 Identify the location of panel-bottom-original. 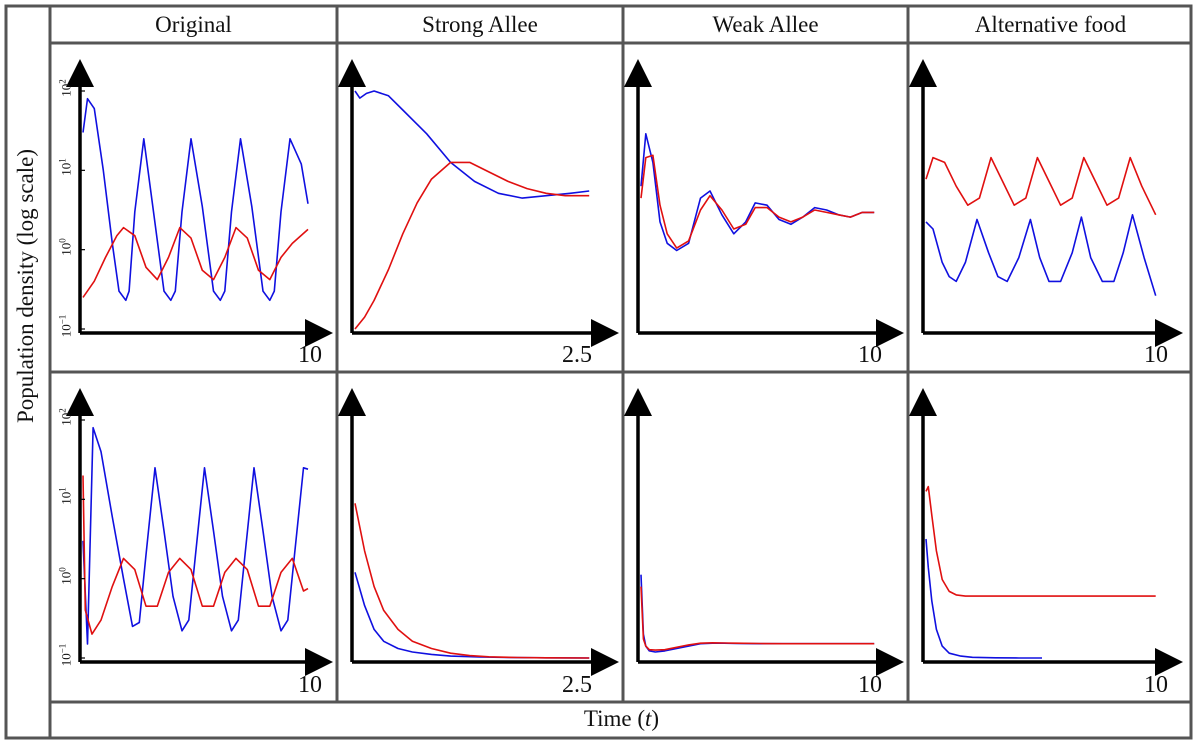
(199, 532).